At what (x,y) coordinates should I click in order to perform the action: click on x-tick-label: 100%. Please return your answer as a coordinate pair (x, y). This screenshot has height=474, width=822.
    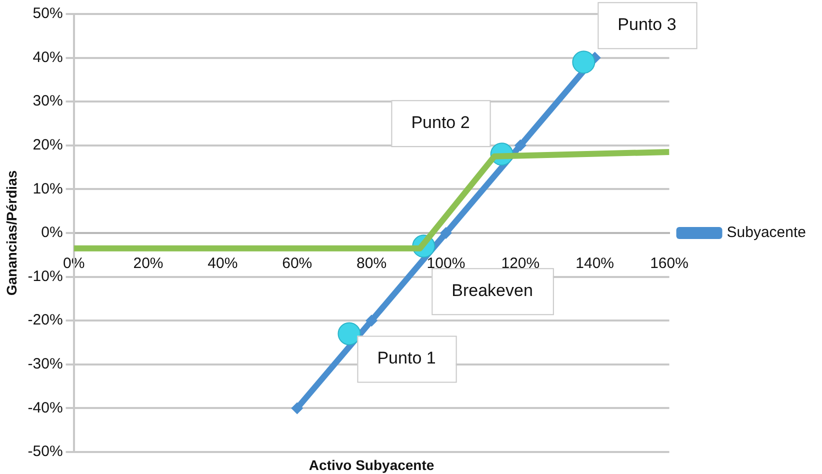
    Looking at the image, I should click on (446, 263).